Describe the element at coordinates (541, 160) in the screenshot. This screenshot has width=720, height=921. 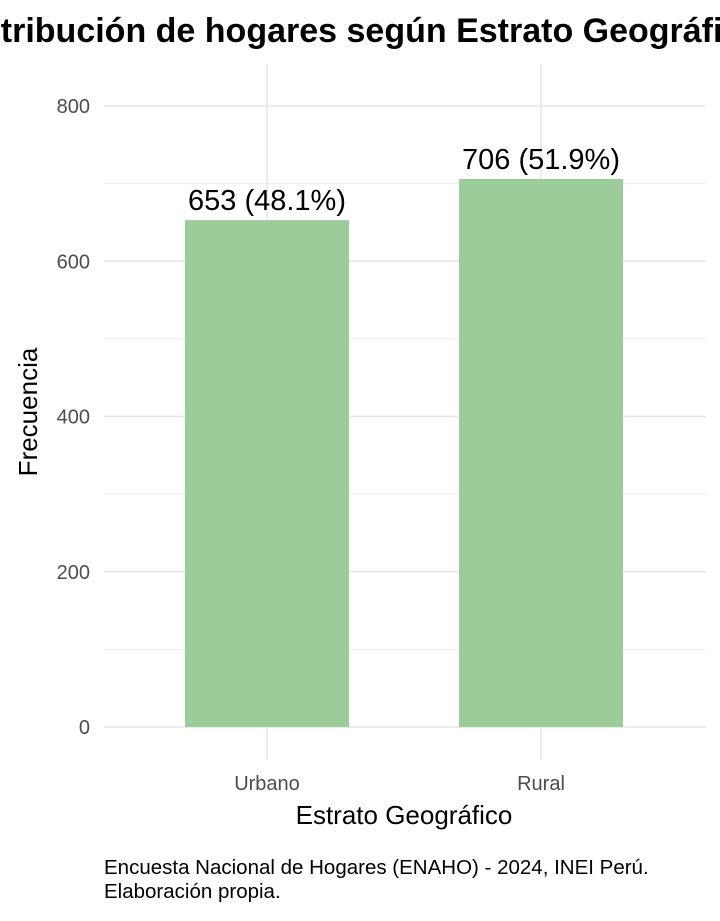
I see `bar-label-rural: 706 (51.9%)` at that location.